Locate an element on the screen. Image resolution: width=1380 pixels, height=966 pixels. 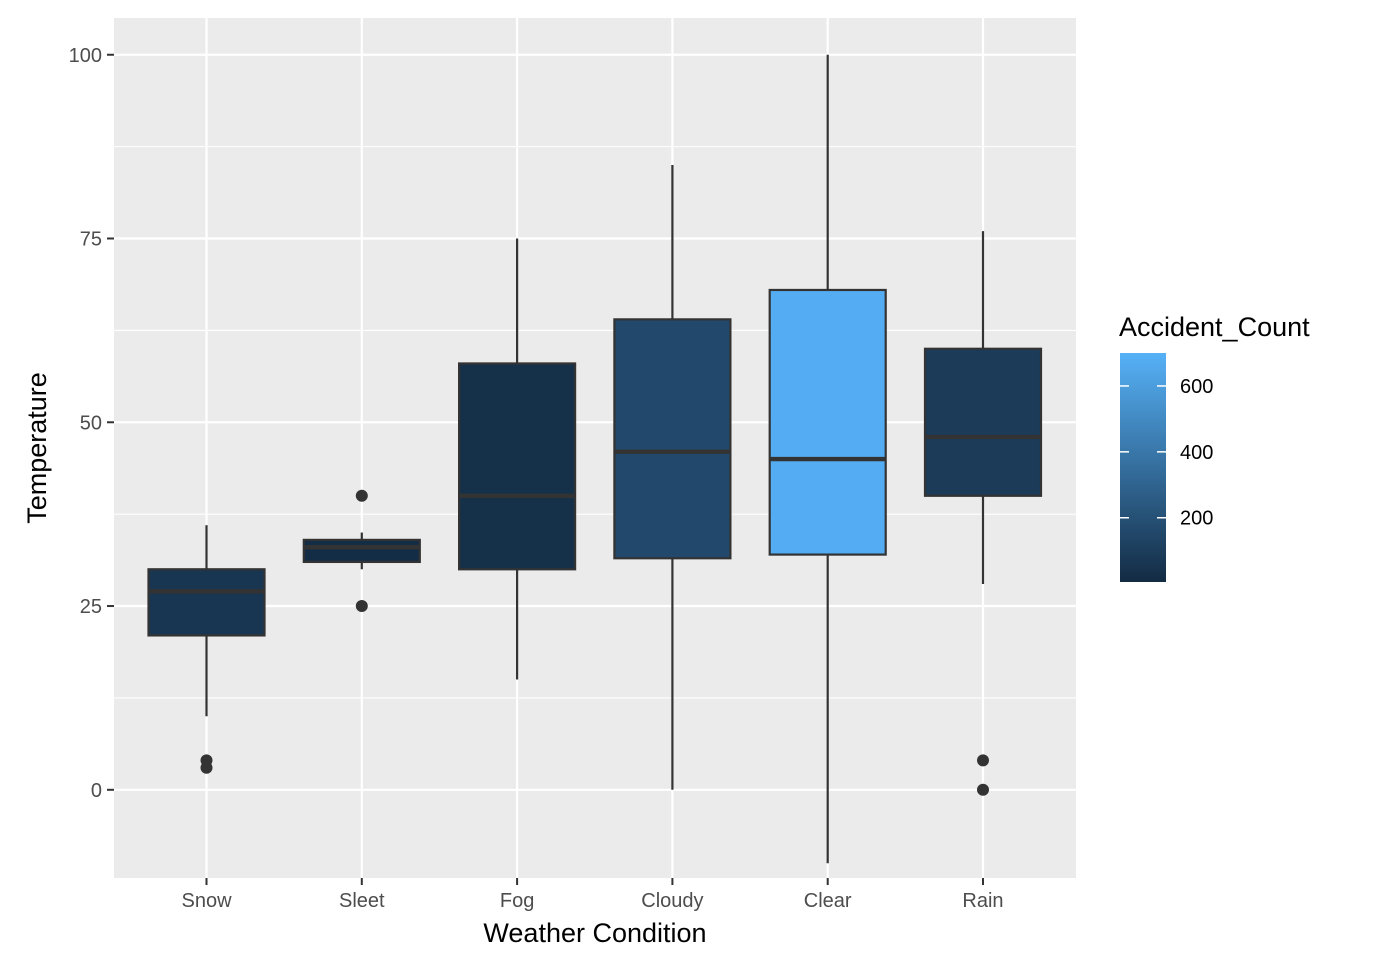
legend-colorbar is located at coordinates (1143, 467).